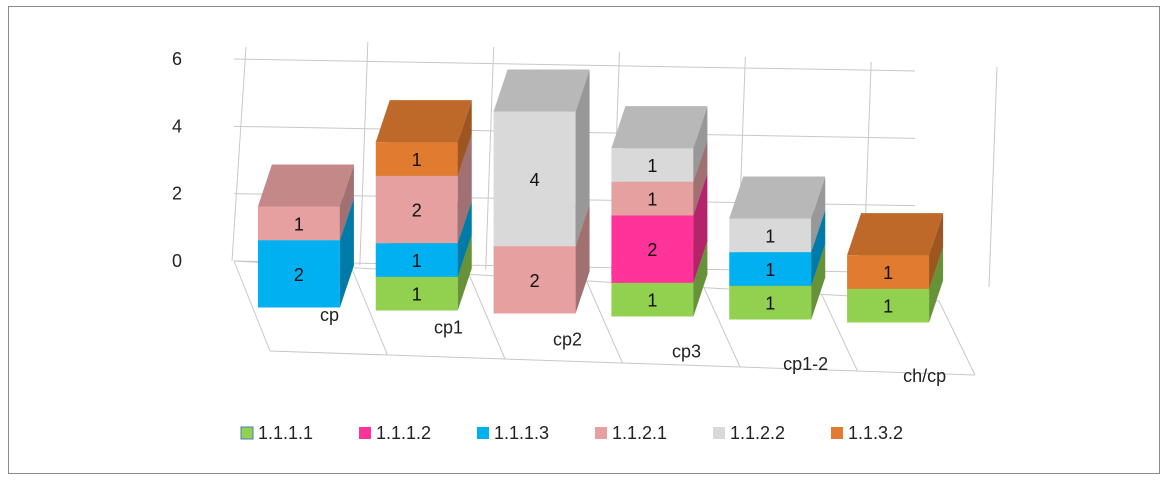  I want to click on y-tick-label: 4, so click(177, 126).